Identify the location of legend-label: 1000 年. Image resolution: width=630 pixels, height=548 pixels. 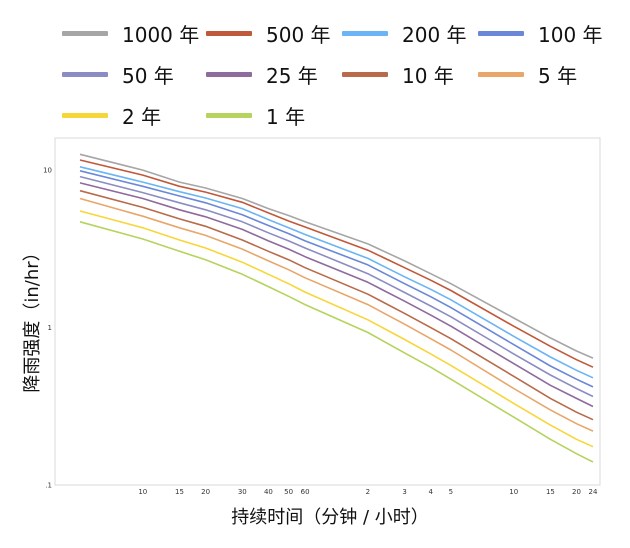
(161, 34).